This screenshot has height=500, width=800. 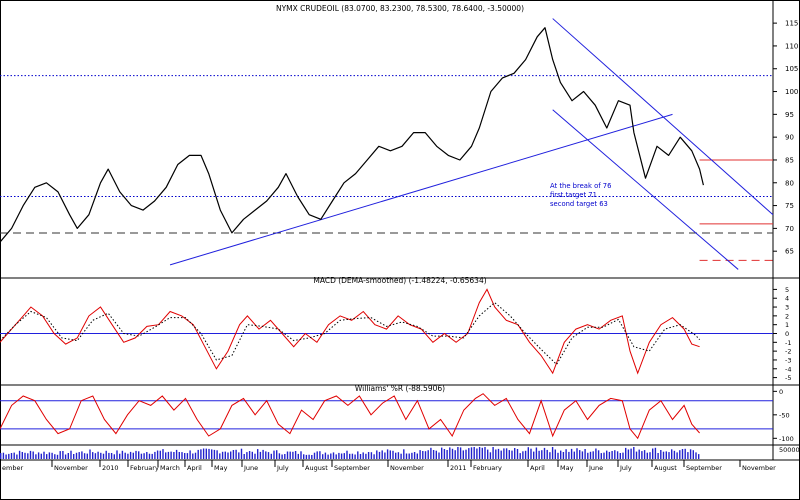 I want to click on price-ytick-label-9: 110, so click(x=791, y=46).